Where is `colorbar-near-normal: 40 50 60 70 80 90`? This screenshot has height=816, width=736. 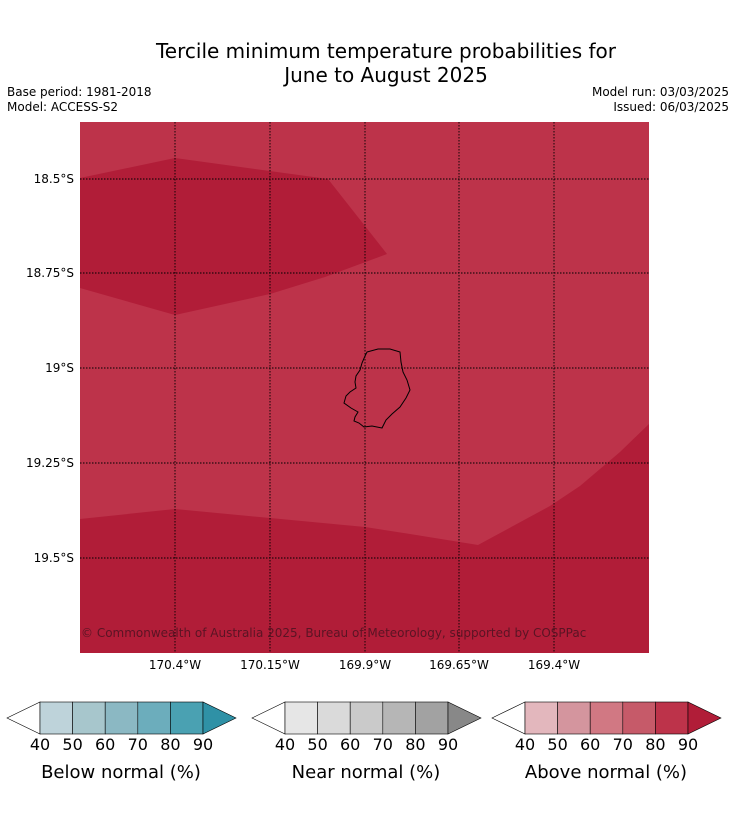 colorbar-near-normal: 40 50 60 70 80 90 is located at coordinates (366, 727).